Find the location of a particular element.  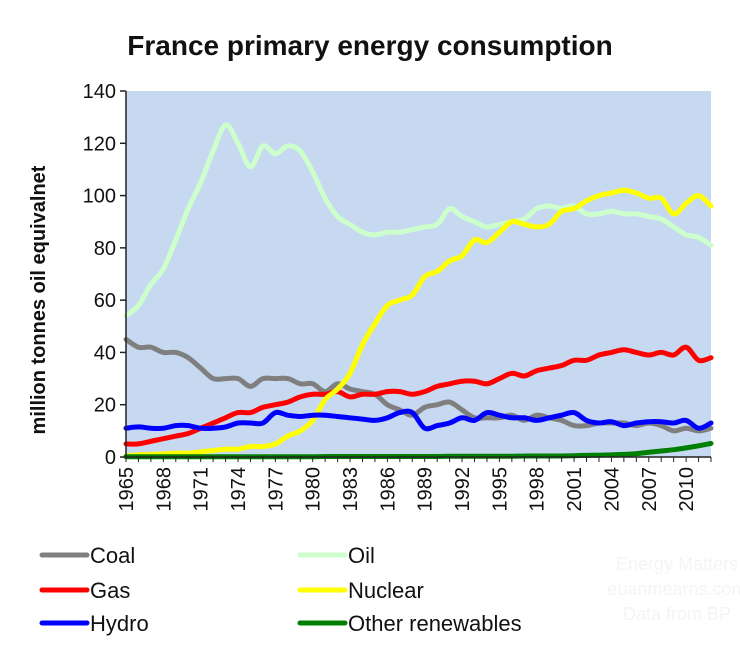

y-tick-label: 80 is located at coordinates (105, 249).